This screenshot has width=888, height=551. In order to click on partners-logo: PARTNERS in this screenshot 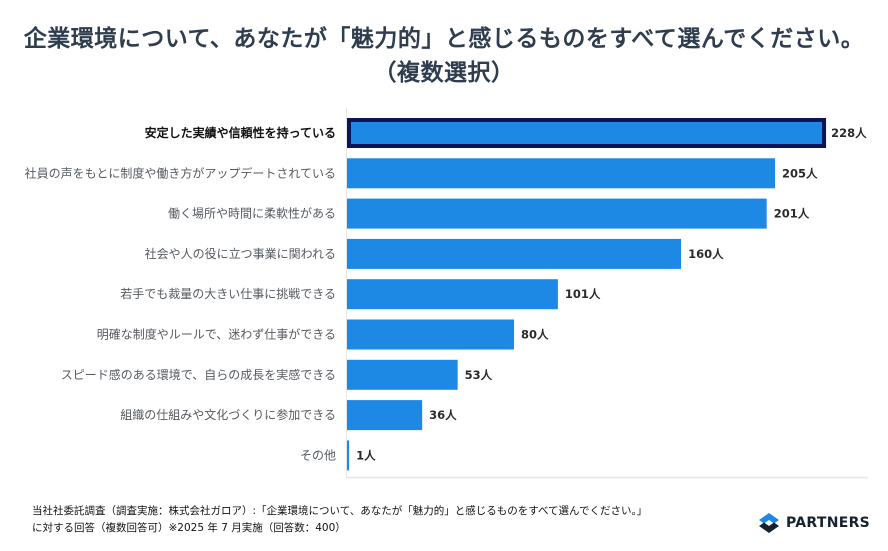, I will do `click(814, 523)`.